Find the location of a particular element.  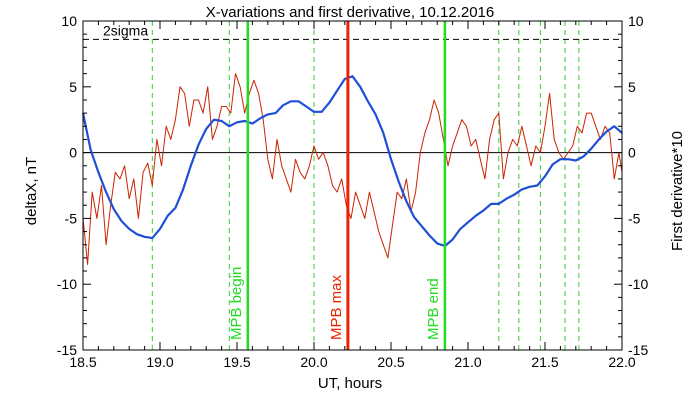

y-left-tick-label: 0 is located at coordinates (73, 153).